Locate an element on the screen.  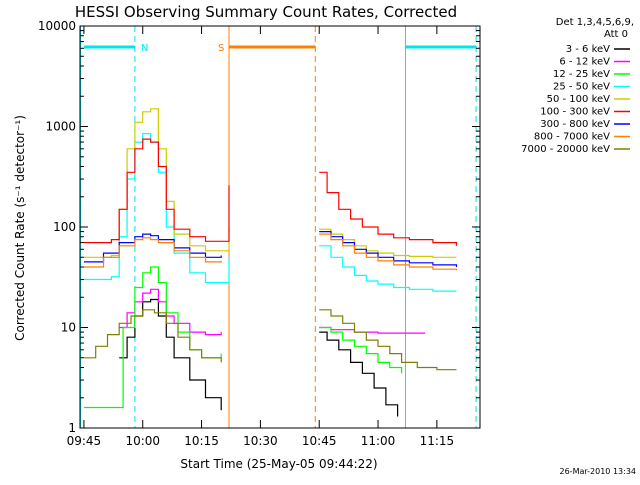
legend-label-4: 50 - 100 keV is located at coordinates (579, 99).